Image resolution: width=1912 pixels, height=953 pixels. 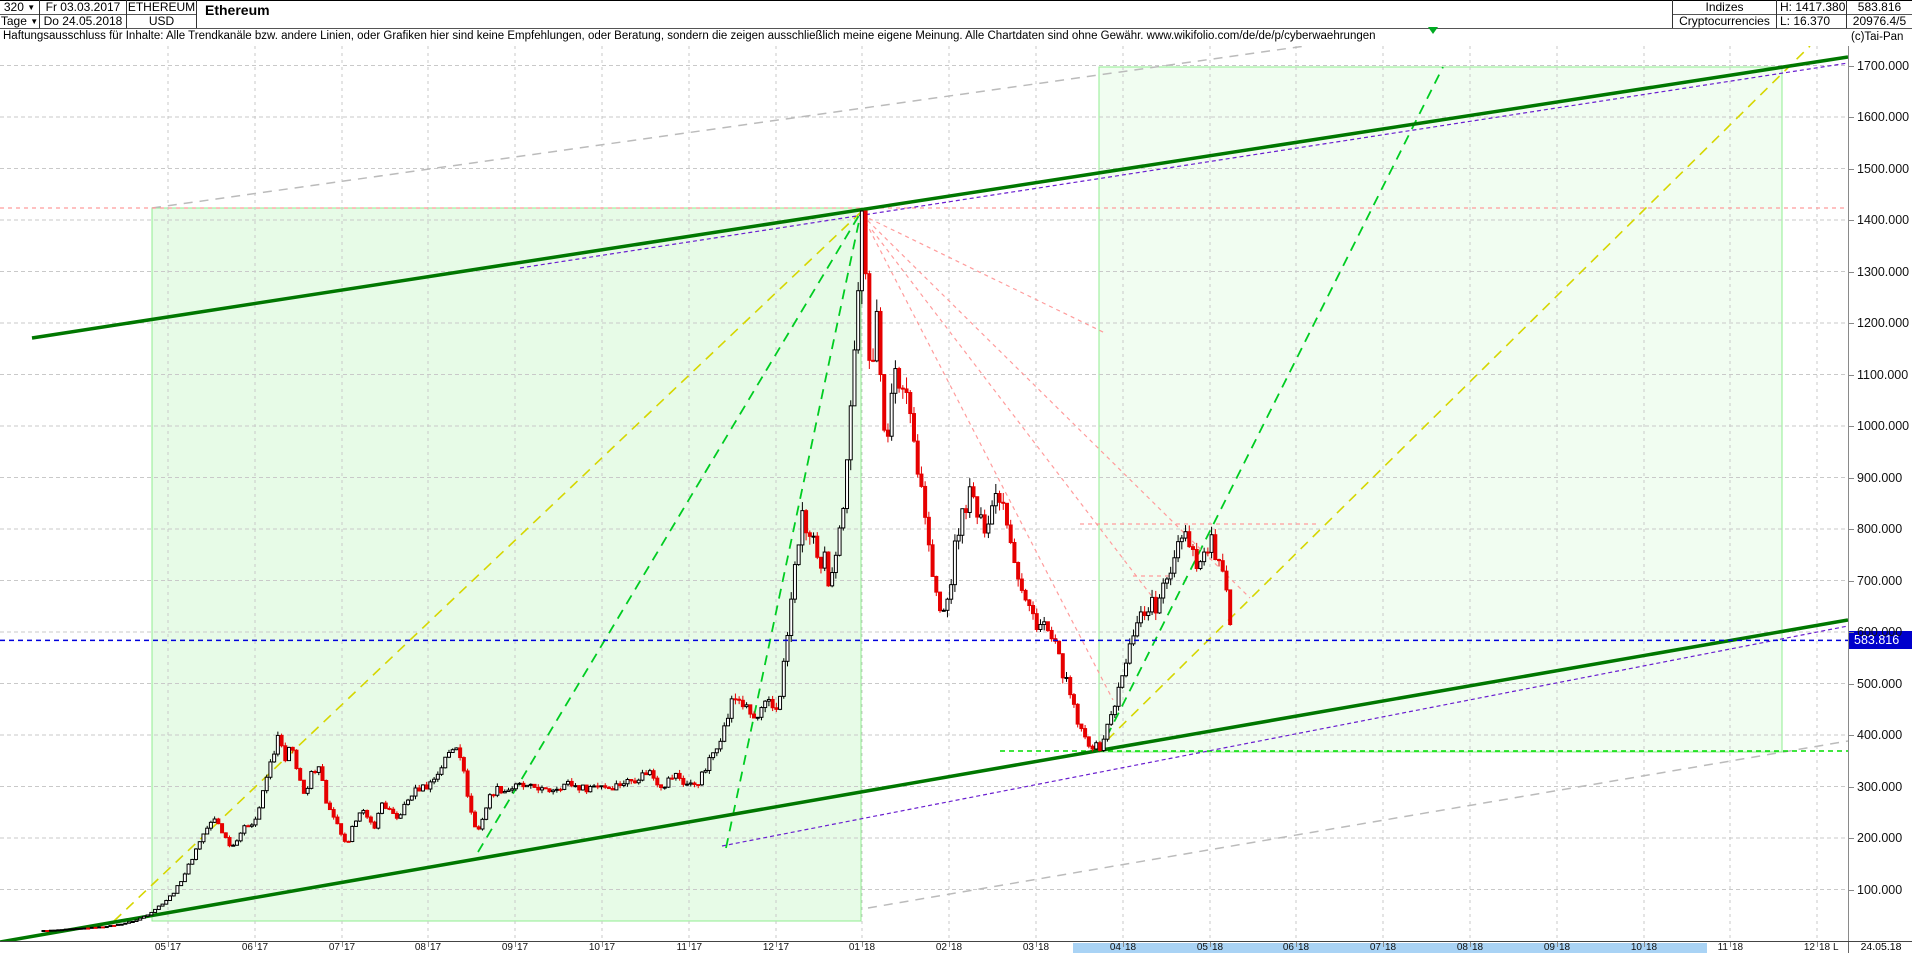 I want to click on scroll-marker-icon, so click(x=1433, y=30).